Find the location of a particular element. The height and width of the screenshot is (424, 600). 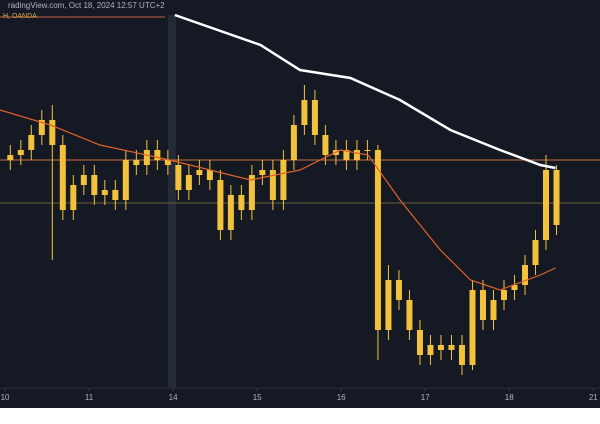

x-tick-label: 11 is located at coordinates (89, 397).